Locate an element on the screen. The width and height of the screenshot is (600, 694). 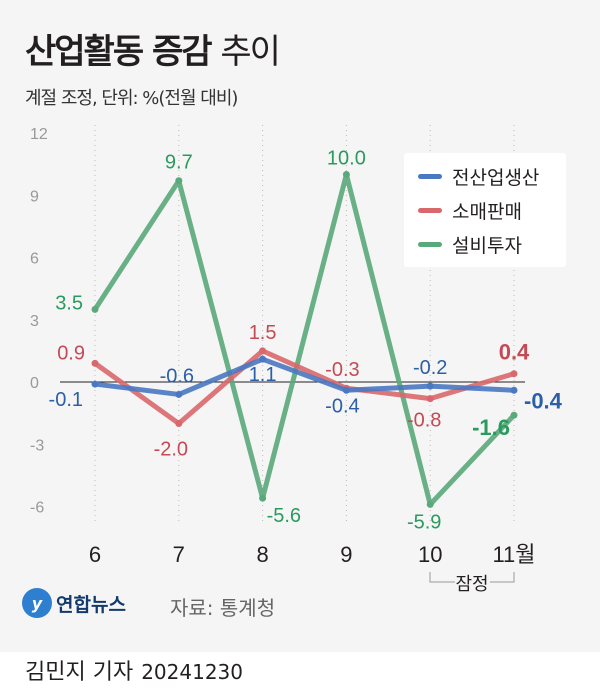
data-label: 9.7 is located at coordinates (179, 163).